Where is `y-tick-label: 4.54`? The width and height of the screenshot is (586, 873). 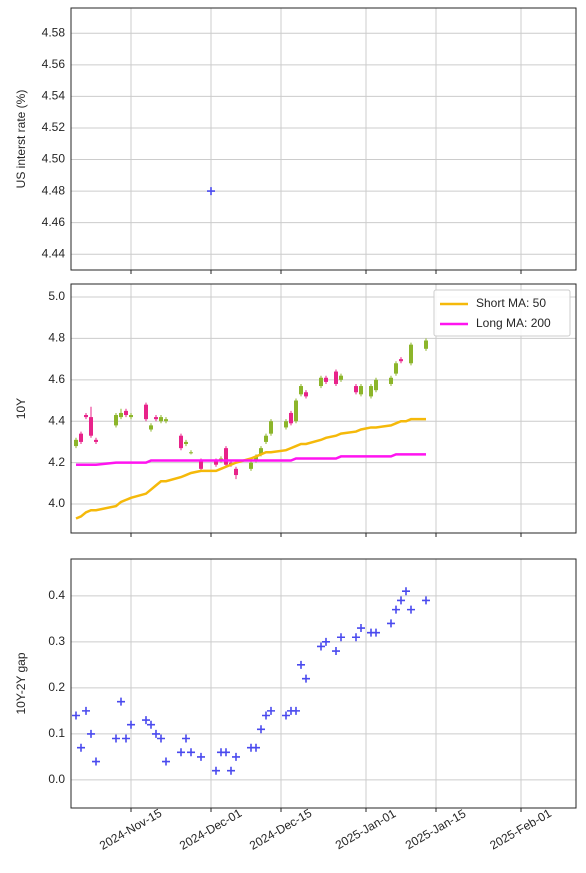
y-tick-label: 4.54 is located at coordinates (54, 96).